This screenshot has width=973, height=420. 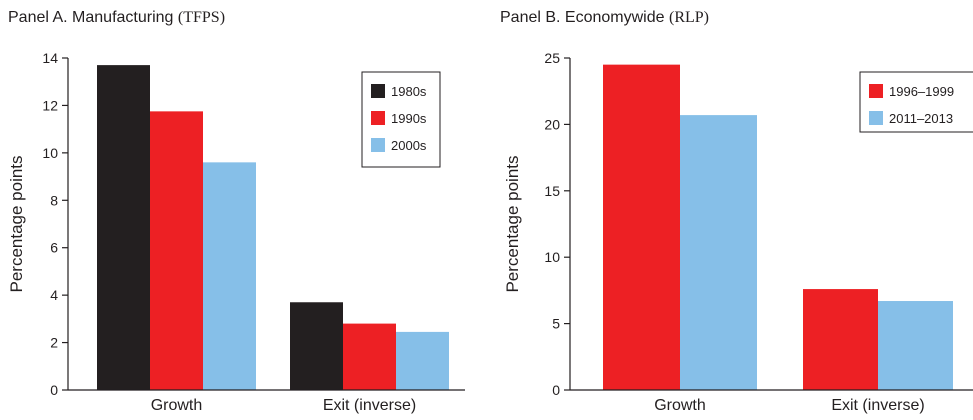 What do you see at coordinates (552, 58) in the screenshot?
I see `y-tick-label: 25` at bounding box center [552, 58].